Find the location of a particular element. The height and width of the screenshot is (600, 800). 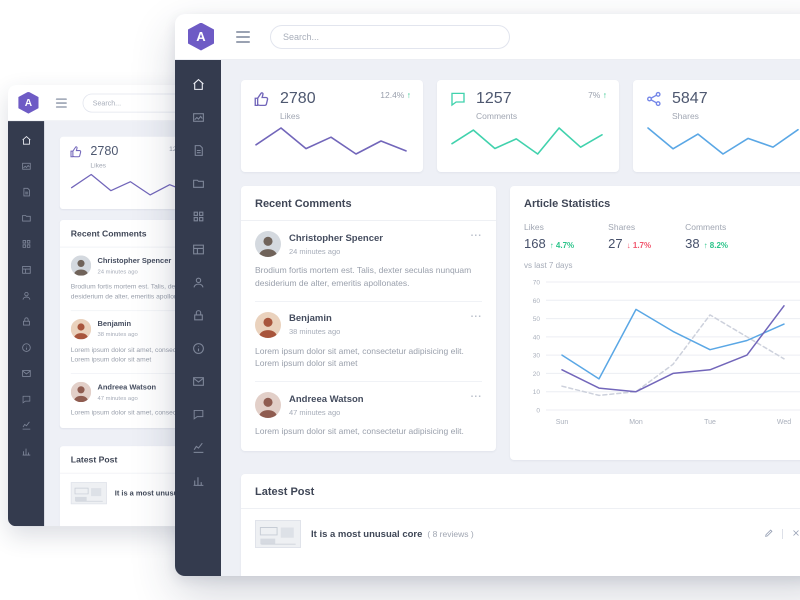

post-name: It is a most unusual core is located at coordinates (158, 493).